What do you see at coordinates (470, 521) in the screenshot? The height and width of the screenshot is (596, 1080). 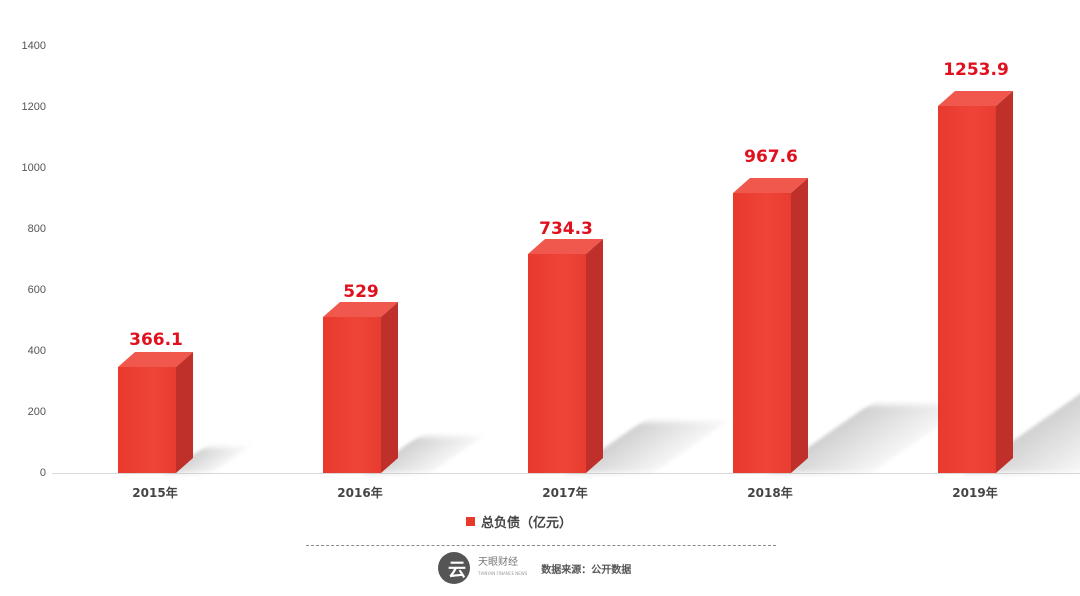 I see `legend-swatch` at bounding box center [470, 521].